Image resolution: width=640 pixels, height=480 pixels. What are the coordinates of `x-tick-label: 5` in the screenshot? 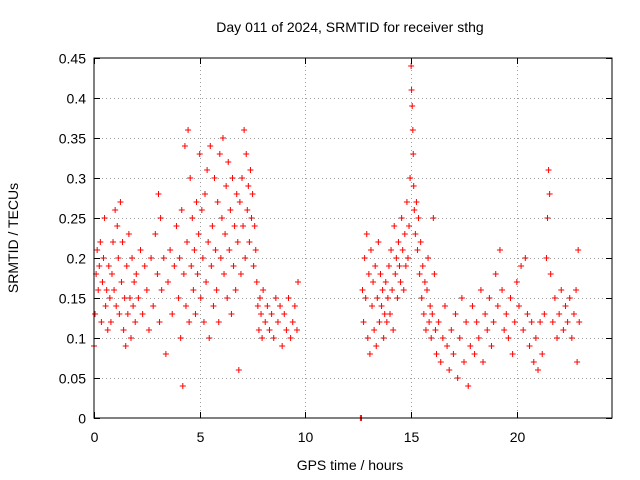 It's located at (201, 437).